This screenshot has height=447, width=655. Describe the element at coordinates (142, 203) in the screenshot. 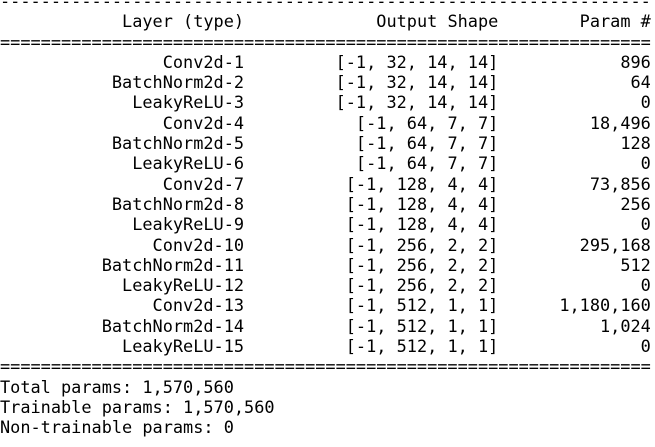

I see `layer-name: BatchNorm2d-8` at that location.